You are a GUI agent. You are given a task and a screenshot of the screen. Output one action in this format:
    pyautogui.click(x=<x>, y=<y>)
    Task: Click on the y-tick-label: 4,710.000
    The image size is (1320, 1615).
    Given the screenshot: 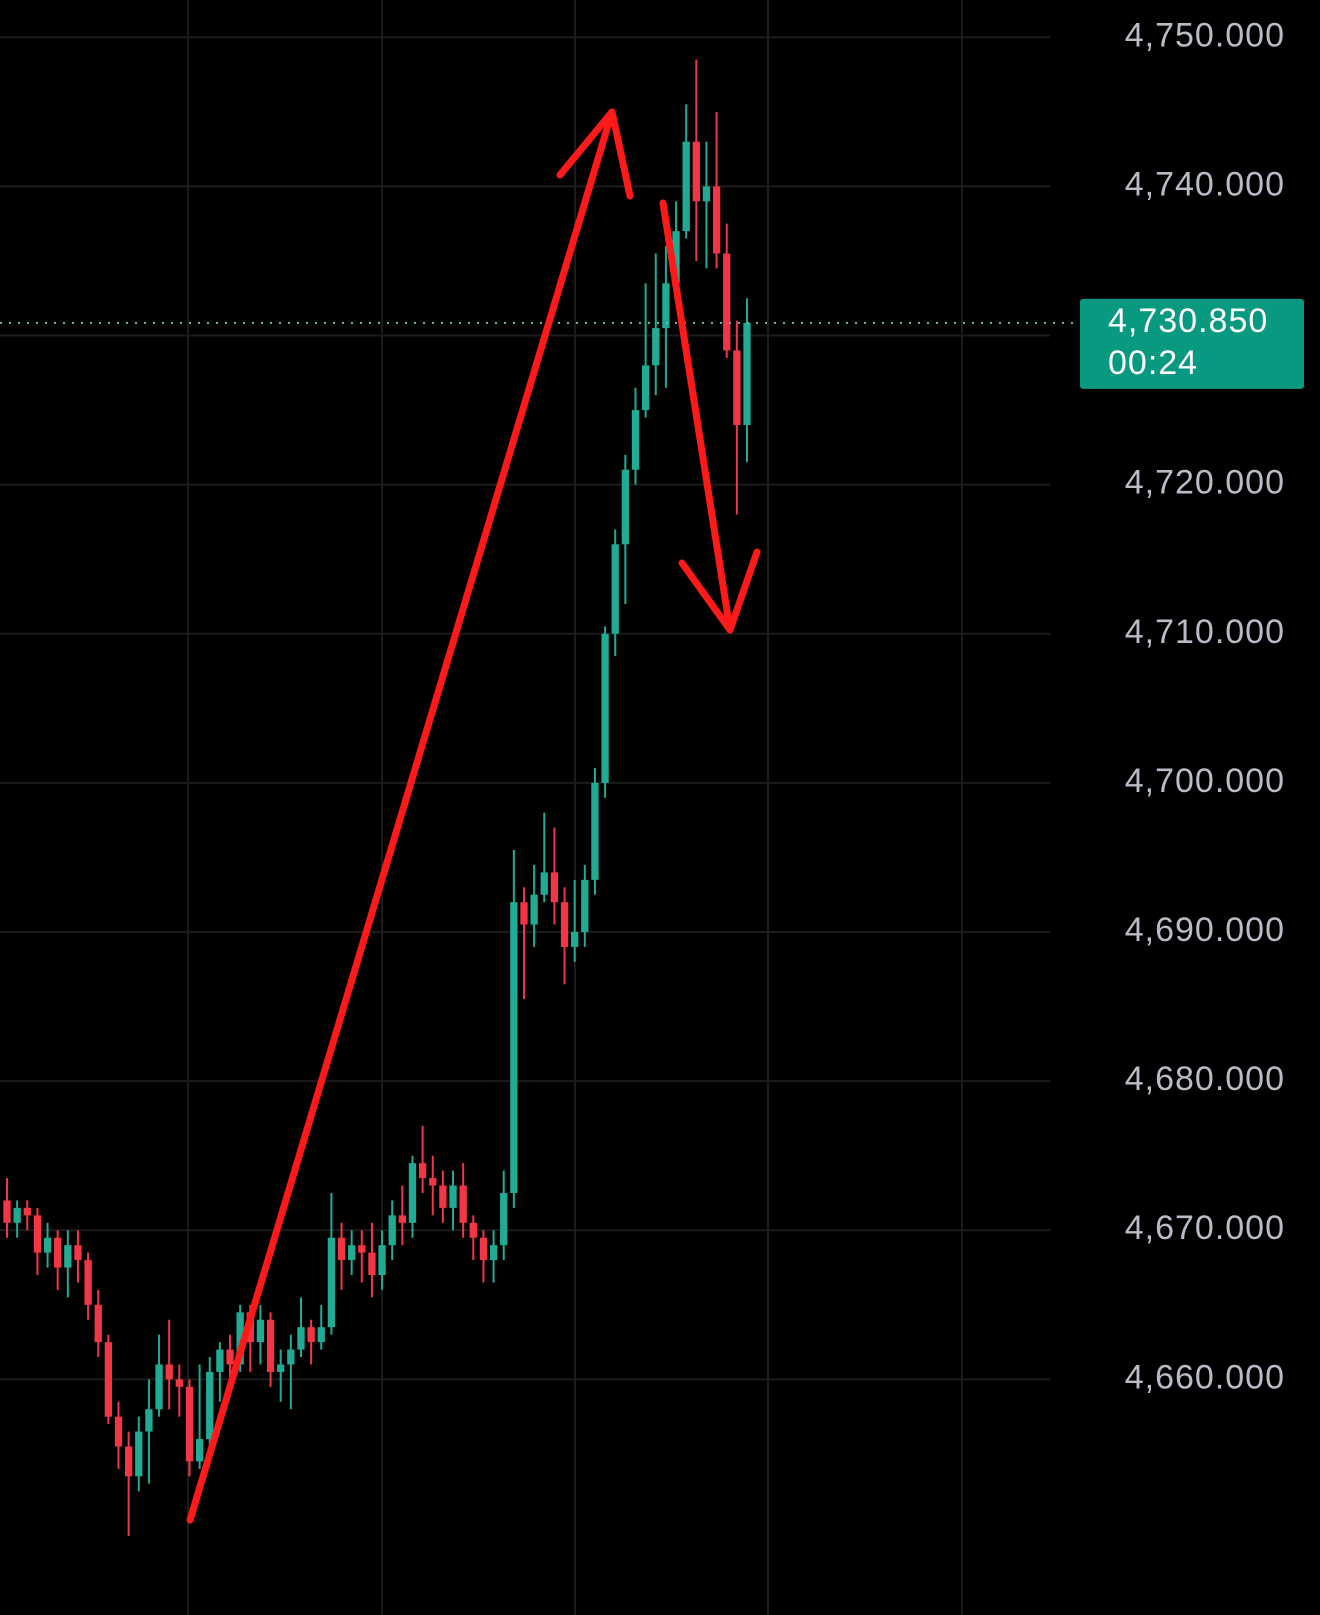 What is the action you would take?
    pyautogui.click(x=1205, y=632)
    